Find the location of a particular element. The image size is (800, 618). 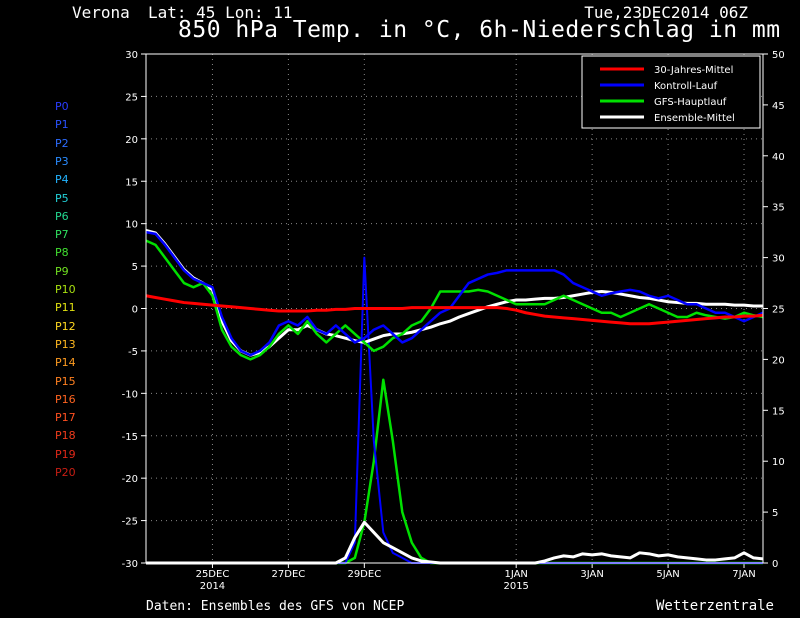

legend-label: GFS-Hauptlauf is located at coordinates (690, 102).